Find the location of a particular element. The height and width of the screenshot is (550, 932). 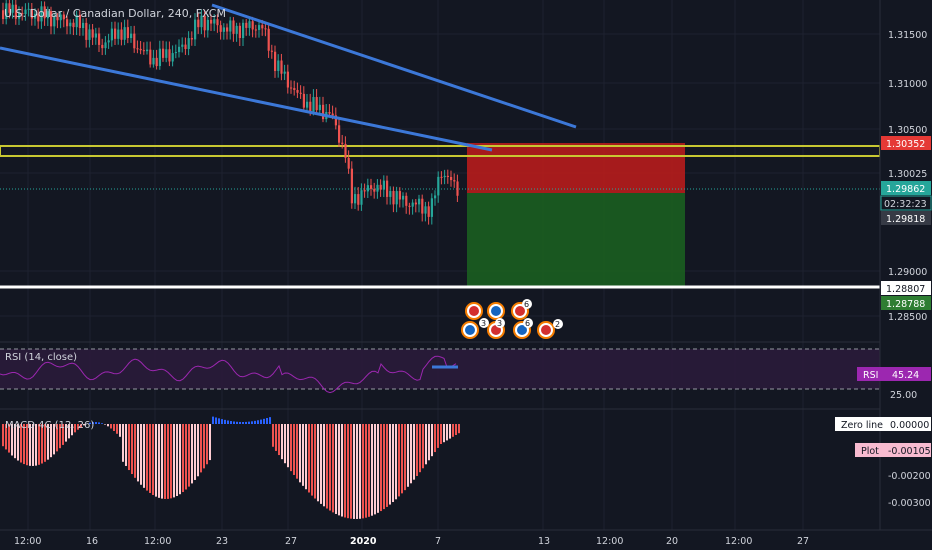

plot-value: -0.00105 is located at coordinates (909, 451).